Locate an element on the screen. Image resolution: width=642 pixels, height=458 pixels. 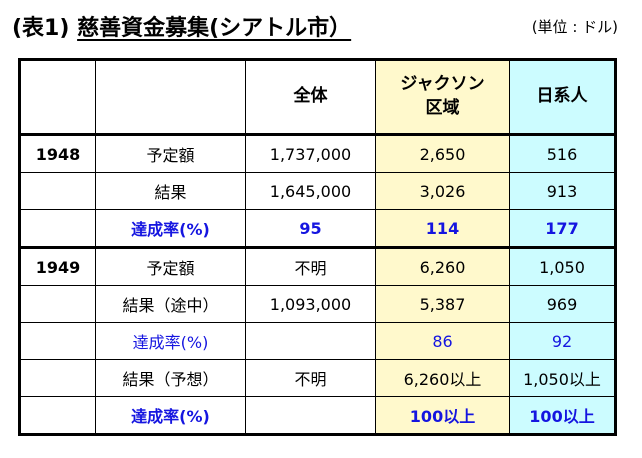
row-label: 結果（途中） is located at coordinates (170, 304).